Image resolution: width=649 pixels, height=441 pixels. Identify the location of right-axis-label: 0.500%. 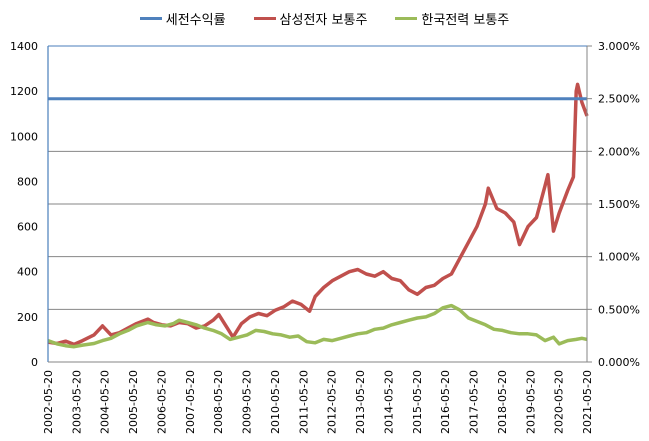
(619, 309).